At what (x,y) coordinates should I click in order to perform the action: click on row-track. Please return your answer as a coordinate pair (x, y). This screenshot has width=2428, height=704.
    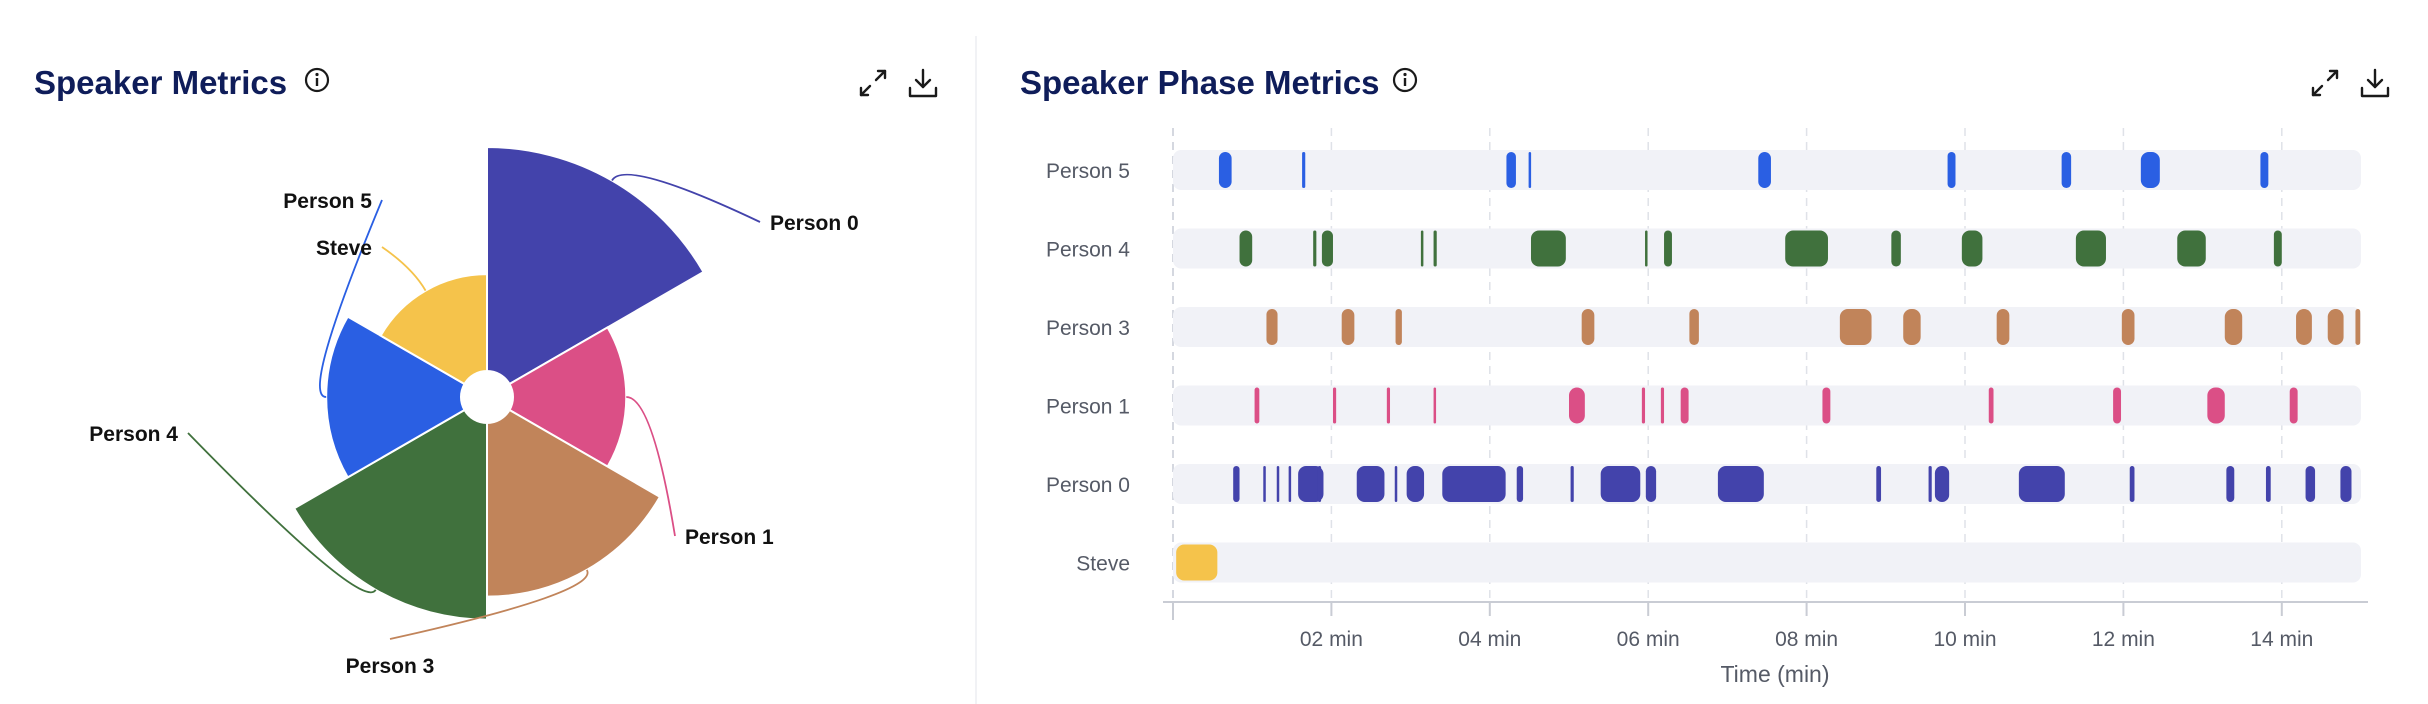
    Looking at the image, I should click on (1767, 484).